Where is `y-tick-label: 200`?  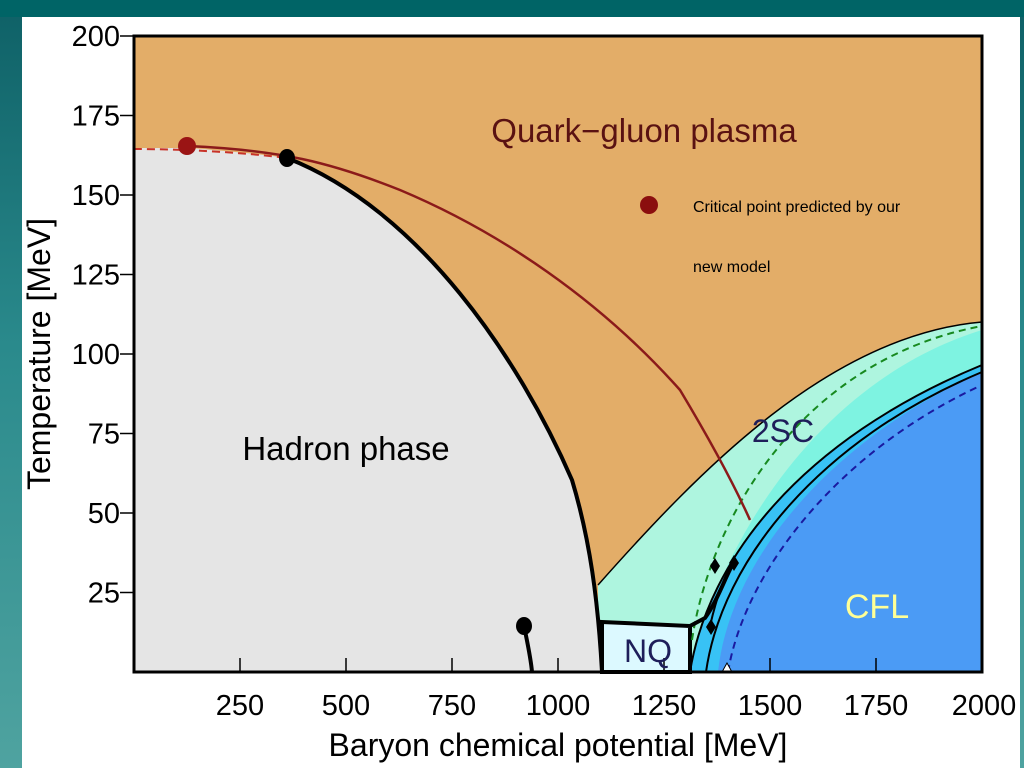
y-tick-label: 200 is located at coordinates (96, 37).